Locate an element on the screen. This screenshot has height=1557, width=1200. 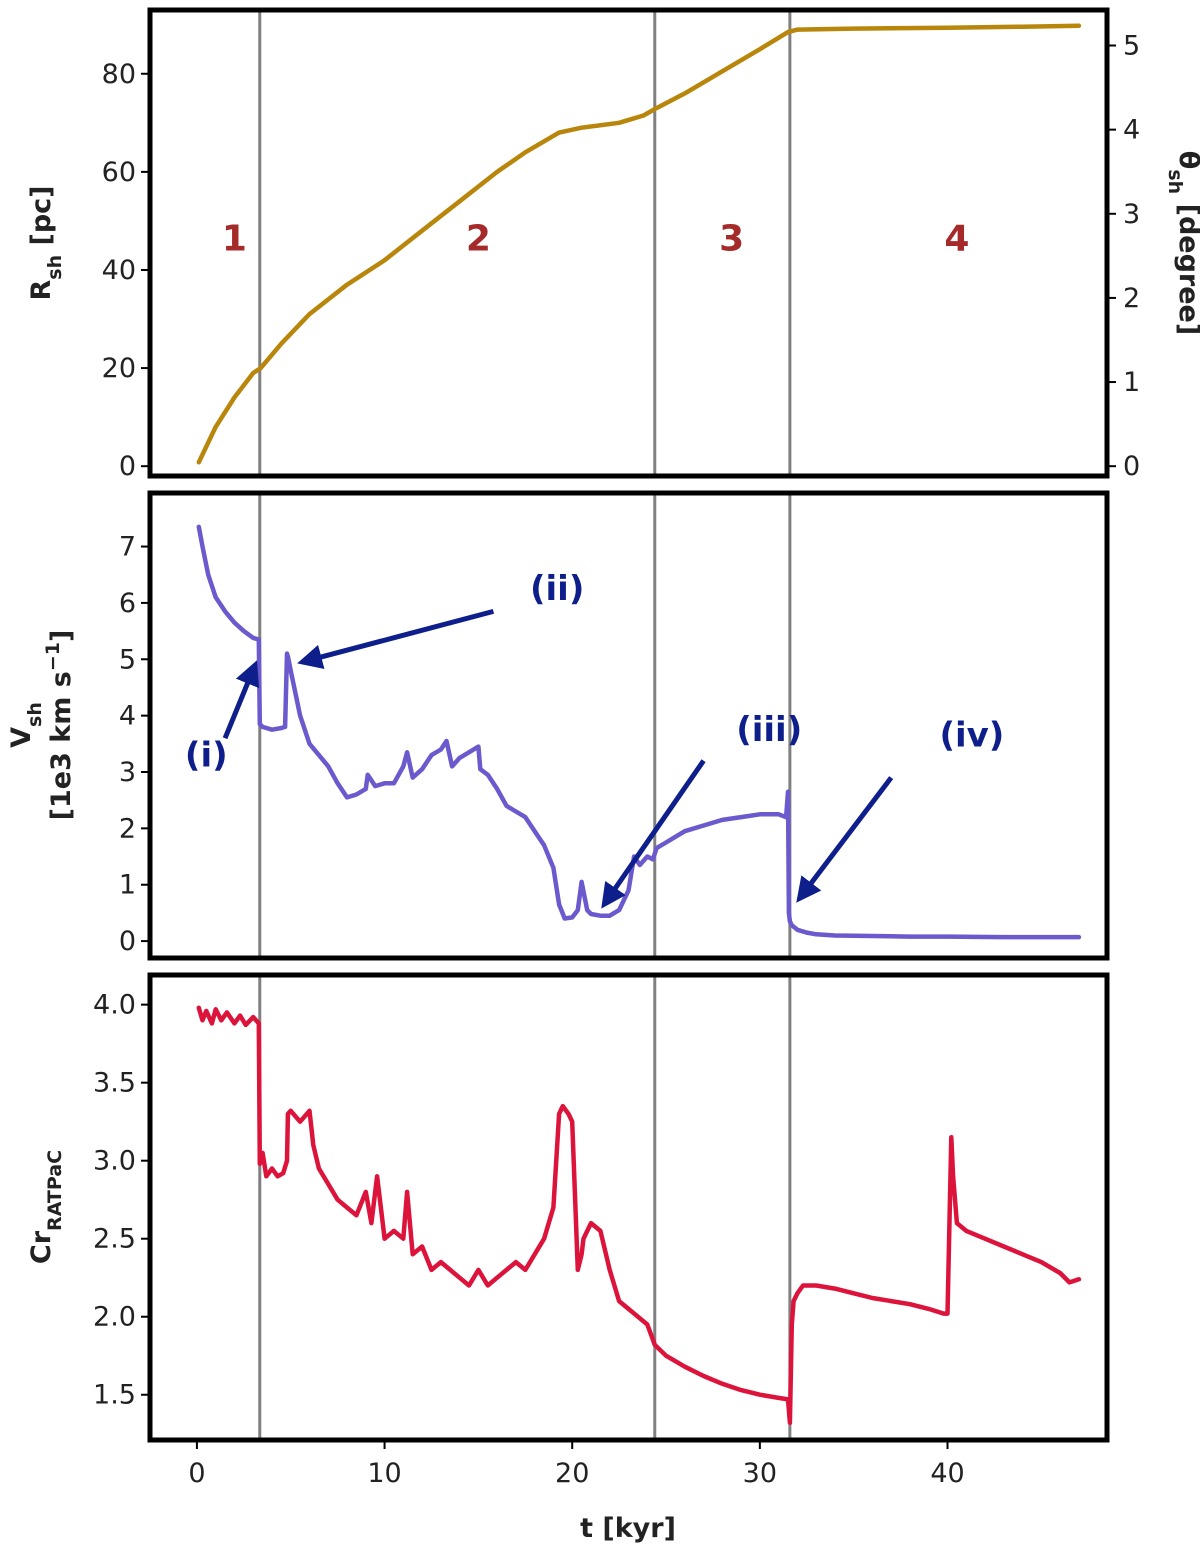
phase-label: 4 is located at coordinates (956, 238).